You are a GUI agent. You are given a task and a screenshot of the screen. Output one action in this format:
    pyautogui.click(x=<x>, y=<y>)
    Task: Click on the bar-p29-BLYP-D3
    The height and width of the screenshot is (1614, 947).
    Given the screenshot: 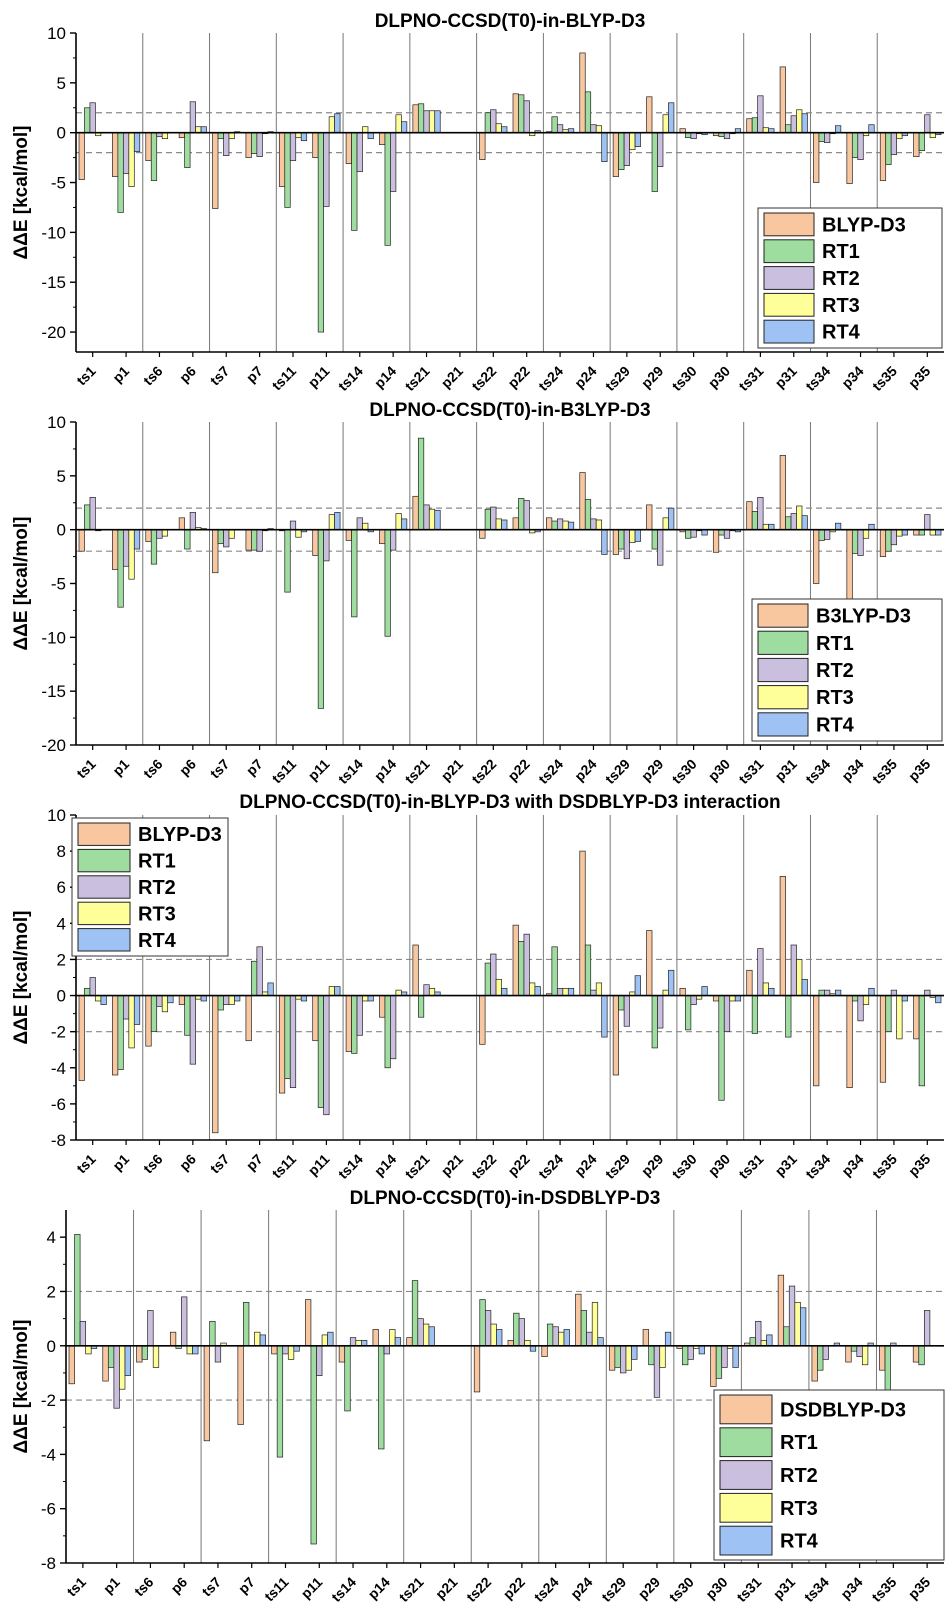 What is the action you would take?
    pyautogui.click(x=649, y=963)
    